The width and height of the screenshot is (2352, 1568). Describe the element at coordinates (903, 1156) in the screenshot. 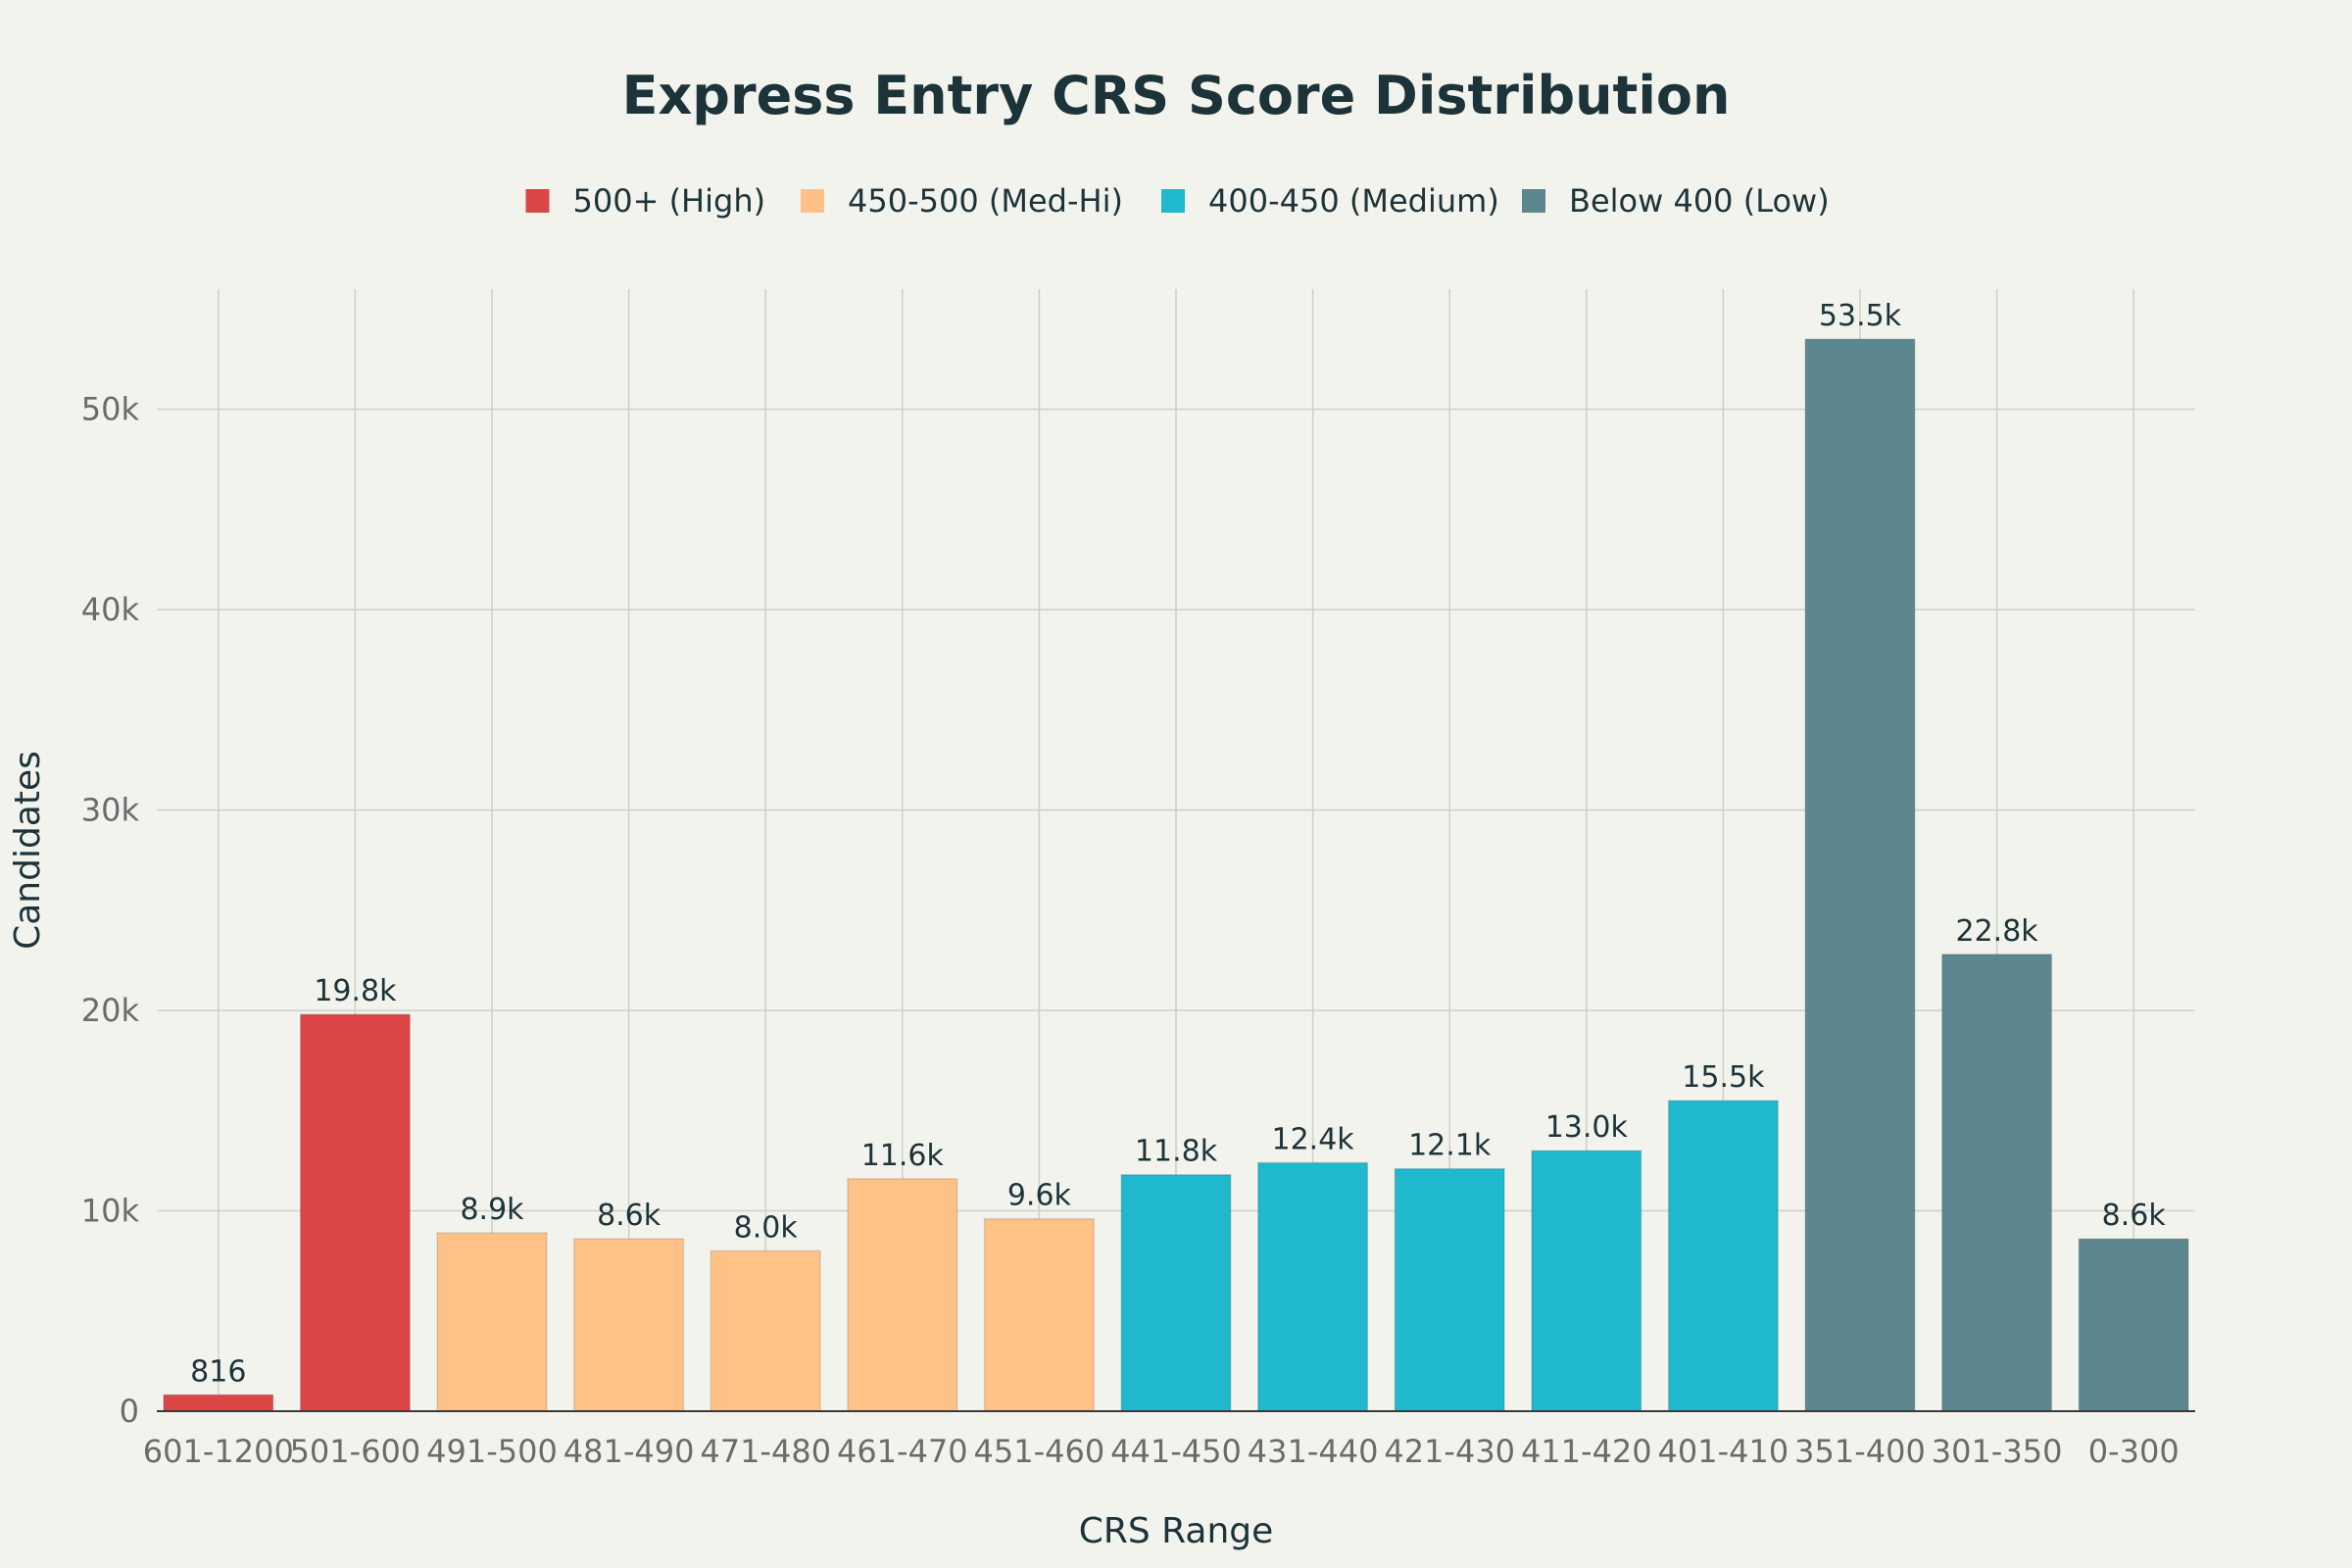

I see `data-label: 11.6k` at that location.